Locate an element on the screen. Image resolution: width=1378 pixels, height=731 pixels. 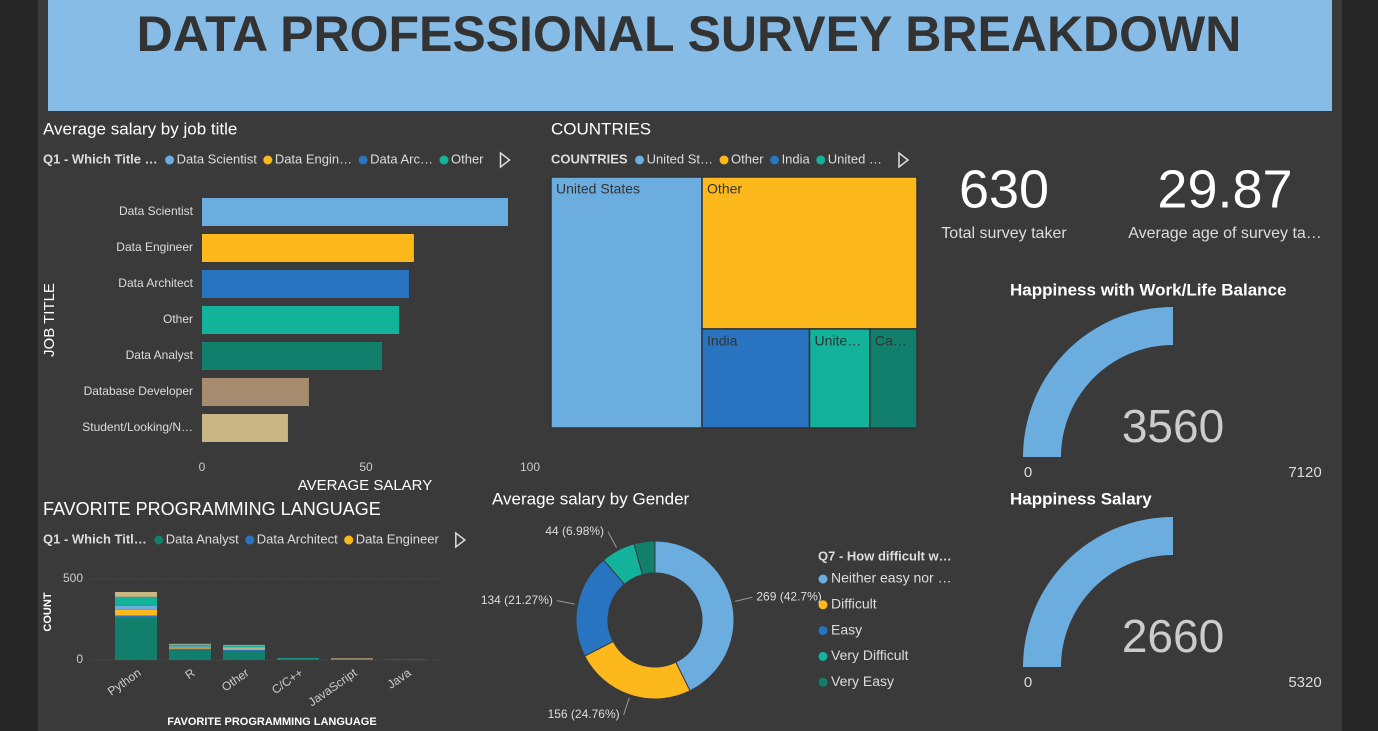
data-label: 269 (42.7%) is located at coordinates (788, 596).